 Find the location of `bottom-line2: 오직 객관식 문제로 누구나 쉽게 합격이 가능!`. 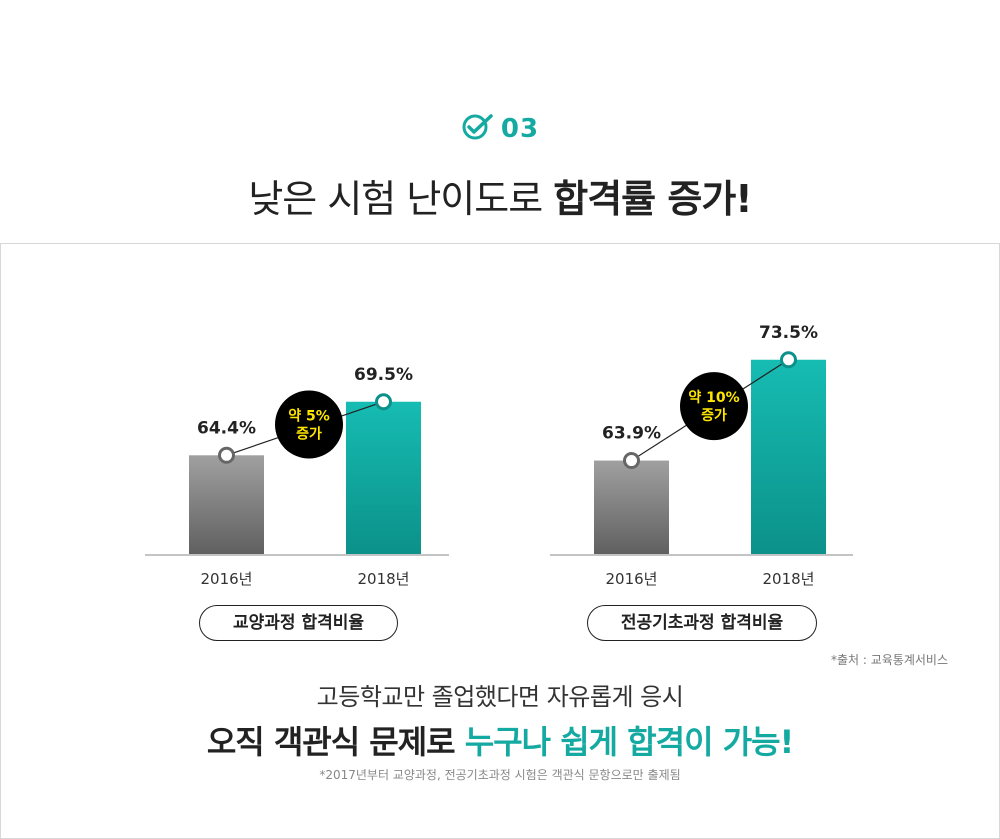

bottom-line2: 오직 객관식 문제로 누구나 쉽게 합격이 가능! is located at coordinates (500, 740).